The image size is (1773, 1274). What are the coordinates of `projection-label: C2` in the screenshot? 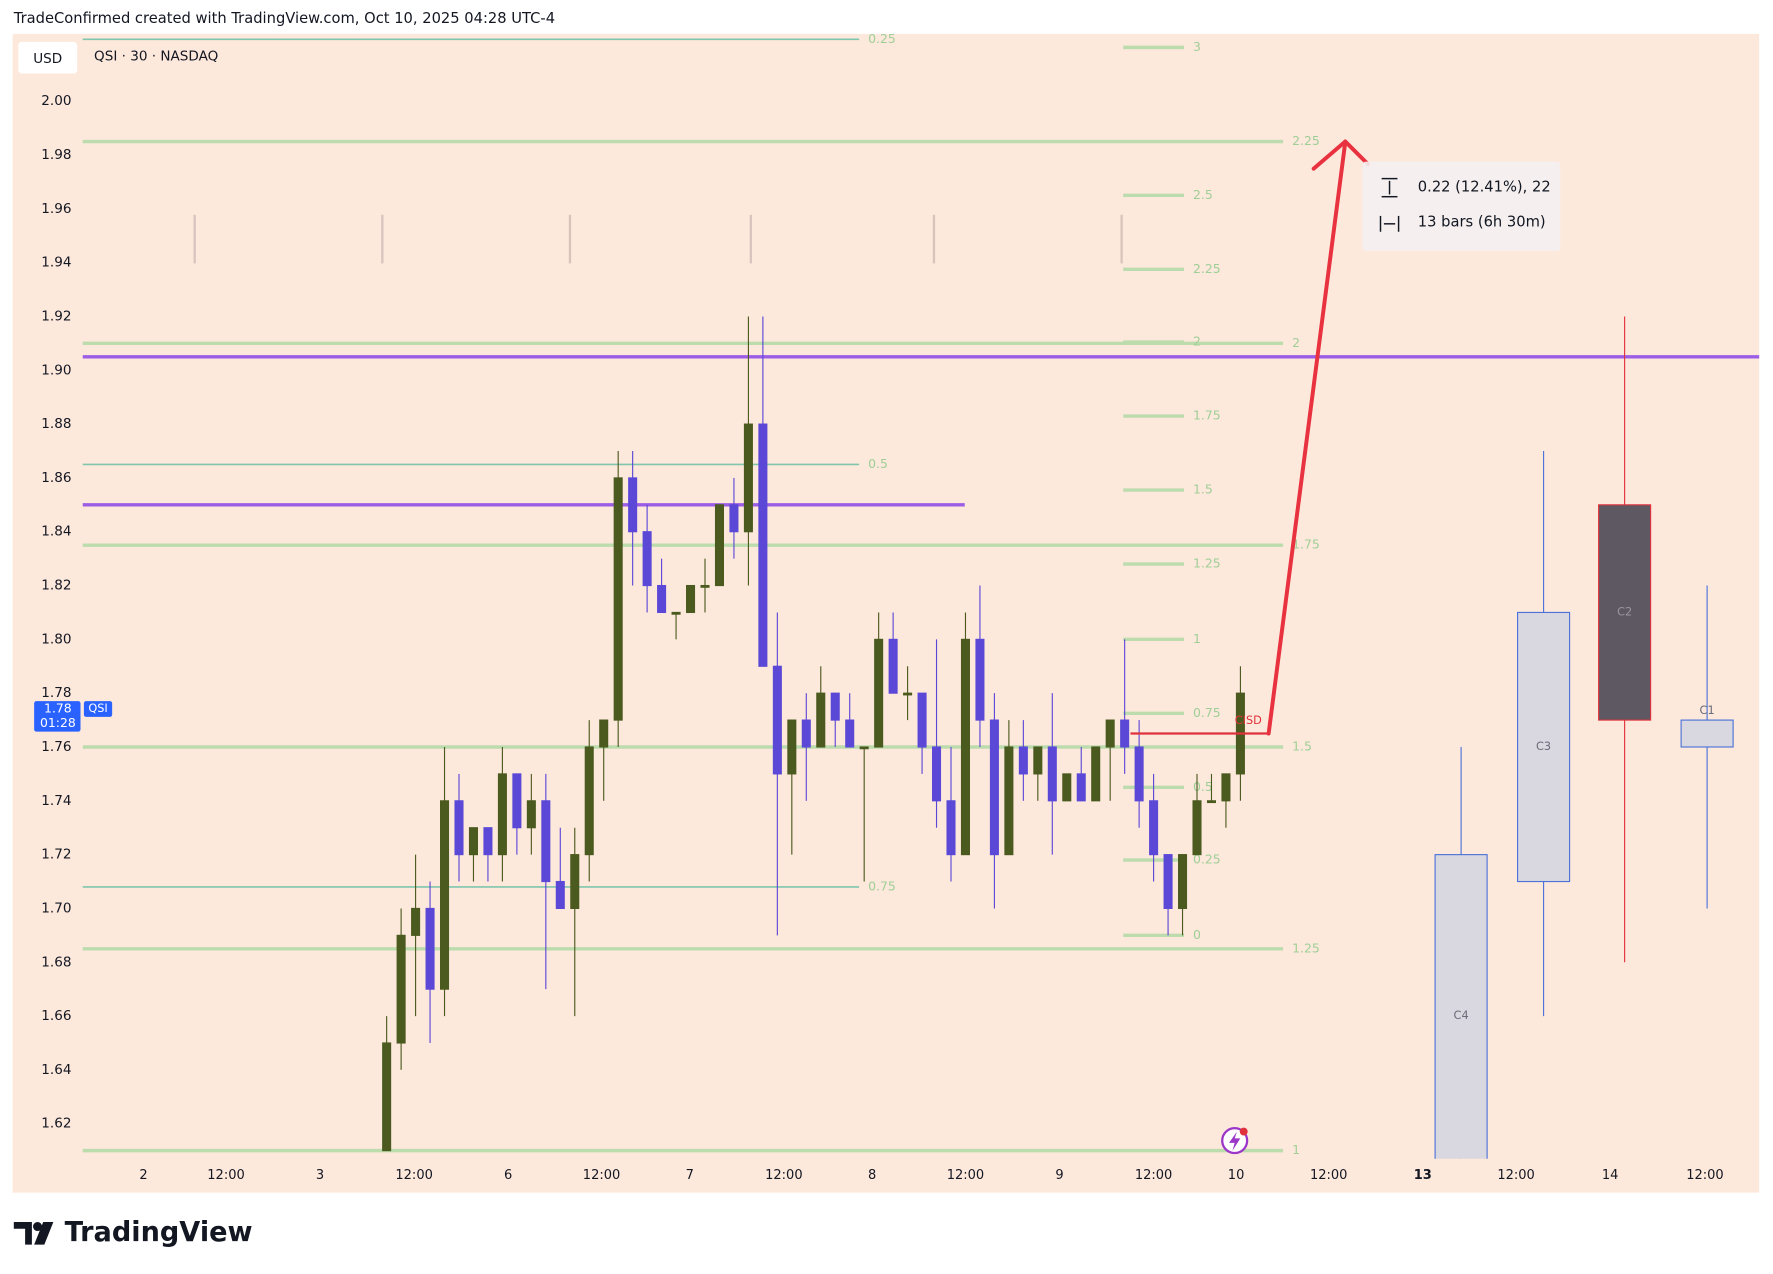 It's located at (1624, 611).